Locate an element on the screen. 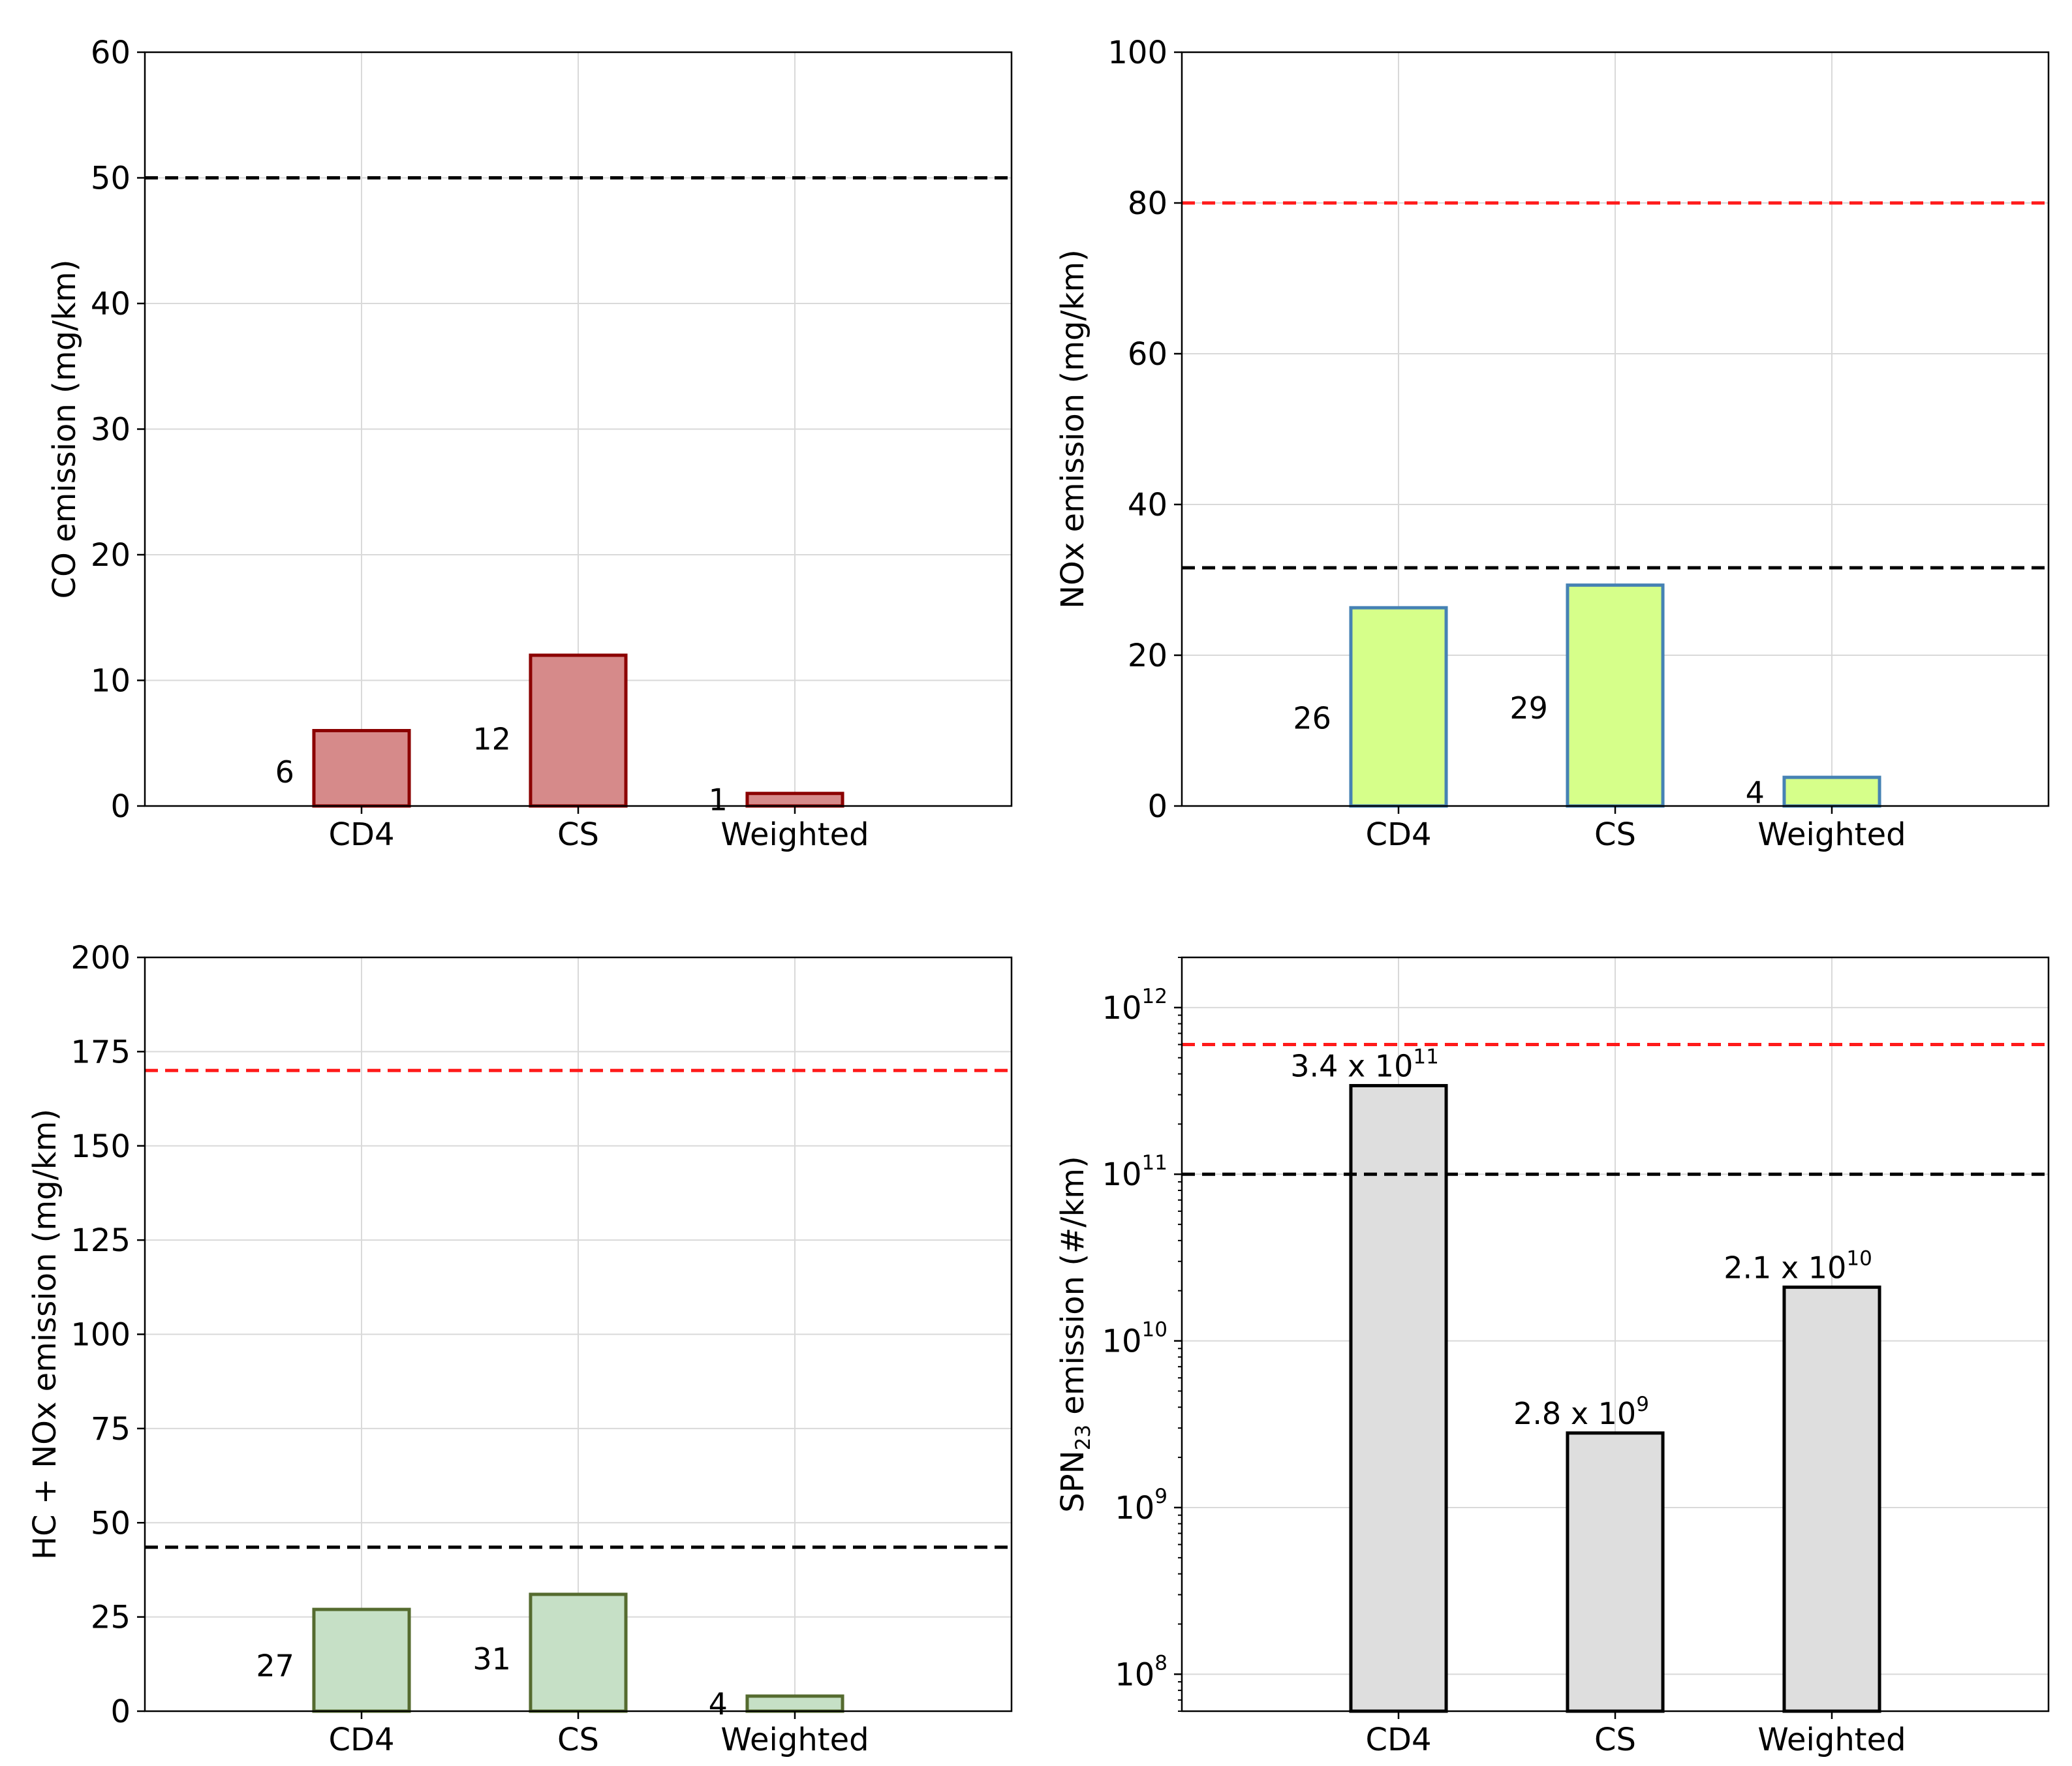 The height and width of the screenshot is (1766, 2072). y-tick-label: 75 is located at coordinates (111, 1429).